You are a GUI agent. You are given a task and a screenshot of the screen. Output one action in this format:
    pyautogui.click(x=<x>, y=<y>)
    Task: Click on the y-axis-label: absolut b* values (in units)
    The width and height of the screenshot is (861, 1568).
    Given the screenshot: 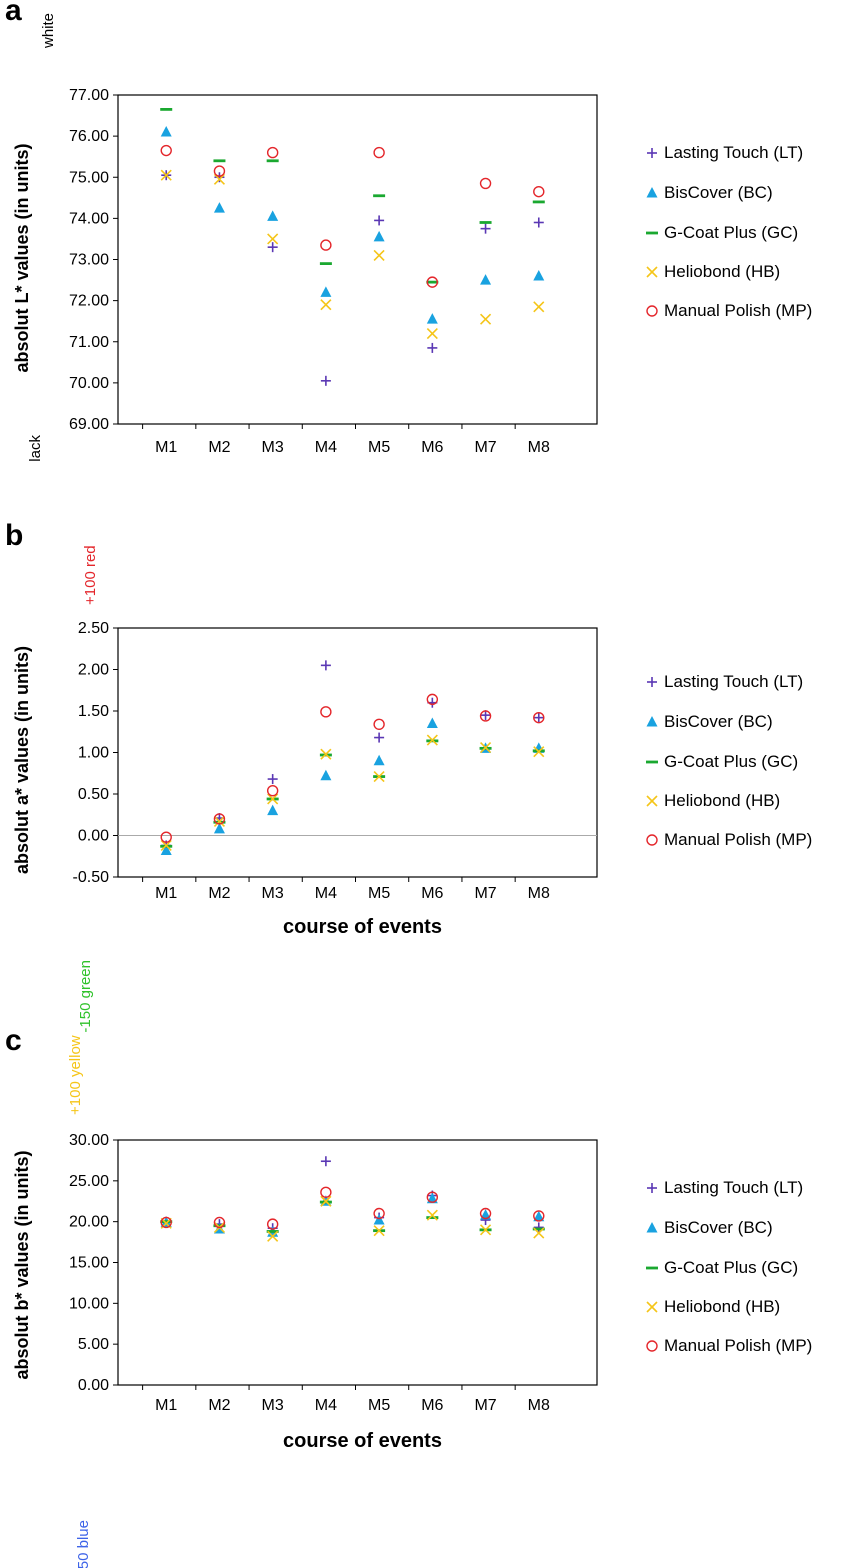 What is the action you would take?
    pyautogui.click(x=22, y=1264)
    